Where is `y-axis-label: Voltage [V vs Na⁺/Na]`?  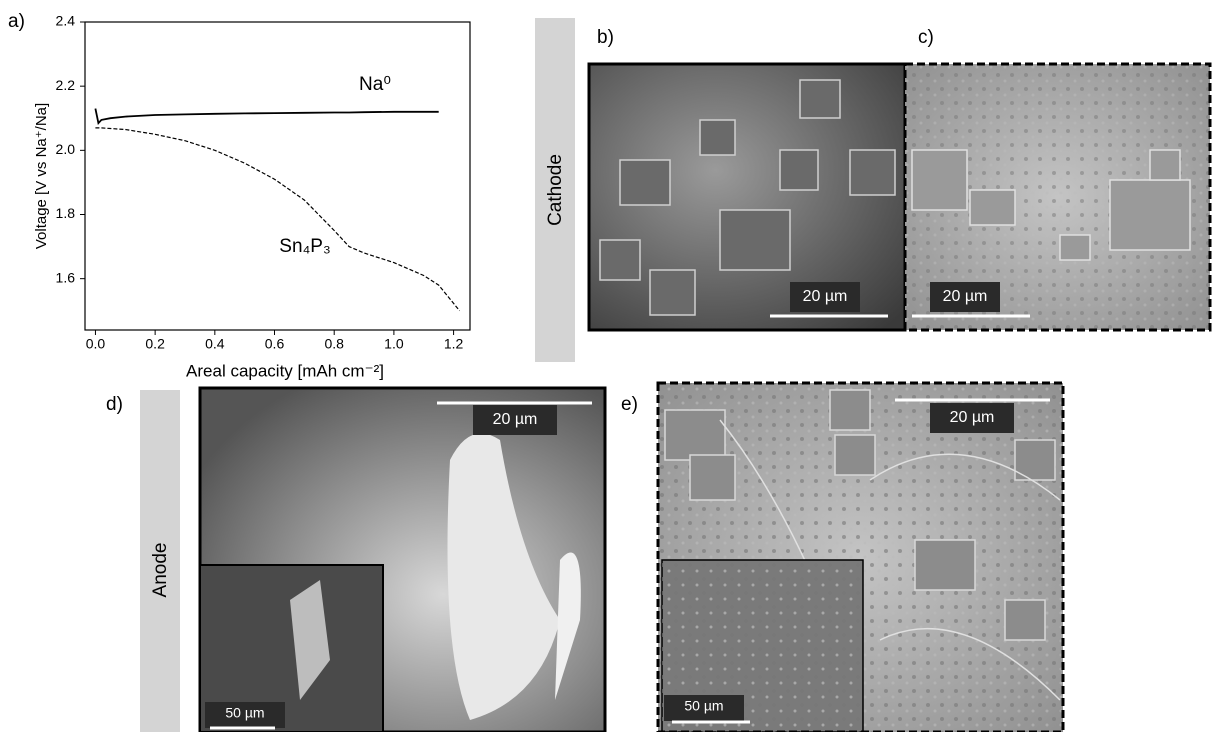 y-axis-label: Voltage [V vs Na⁺/Na] is located at coordinates (41, 176).